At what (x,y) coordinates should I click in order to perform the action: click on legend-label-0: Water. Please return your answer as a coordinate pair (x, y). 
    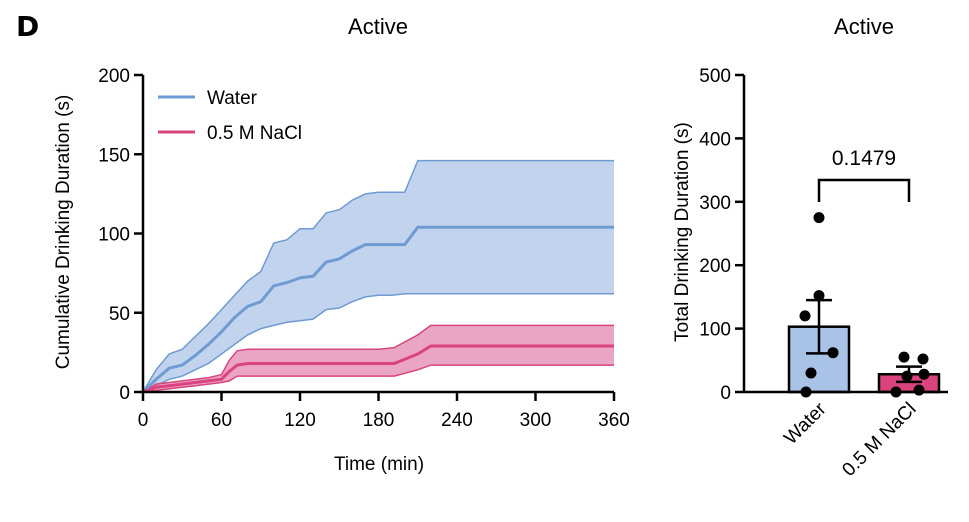
    Looking at the image, I should click on (232, 98).